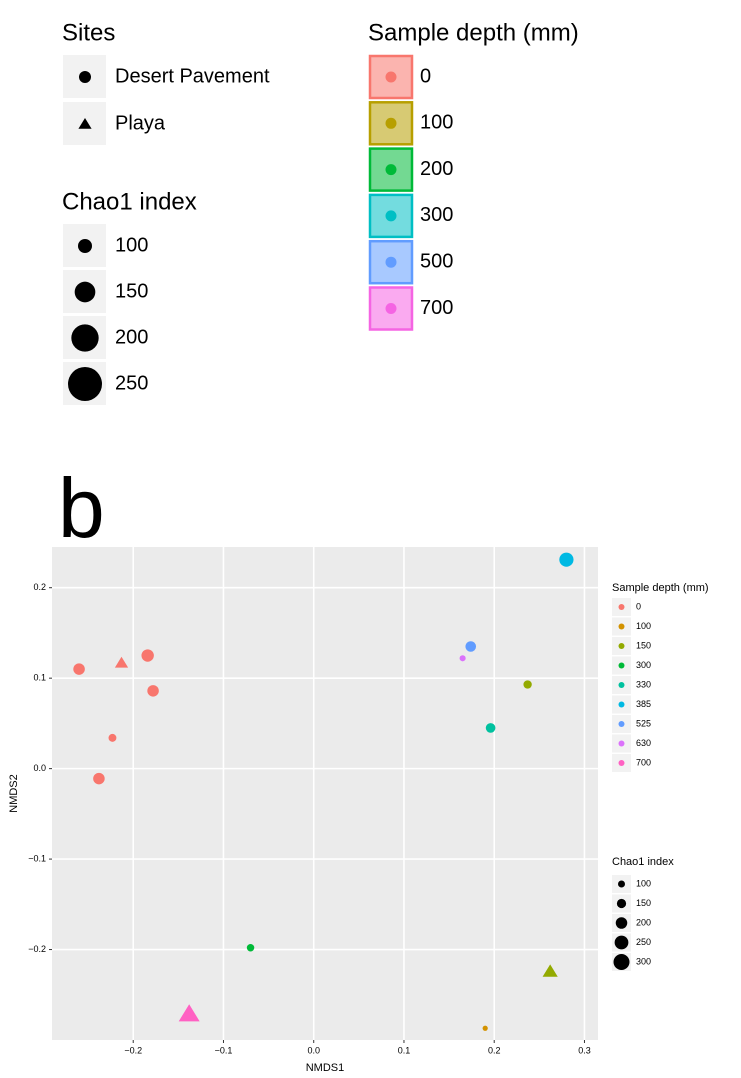 The image size is (741, 1078). I want to click on y-tick-label: 0.2, so click(39, 587).